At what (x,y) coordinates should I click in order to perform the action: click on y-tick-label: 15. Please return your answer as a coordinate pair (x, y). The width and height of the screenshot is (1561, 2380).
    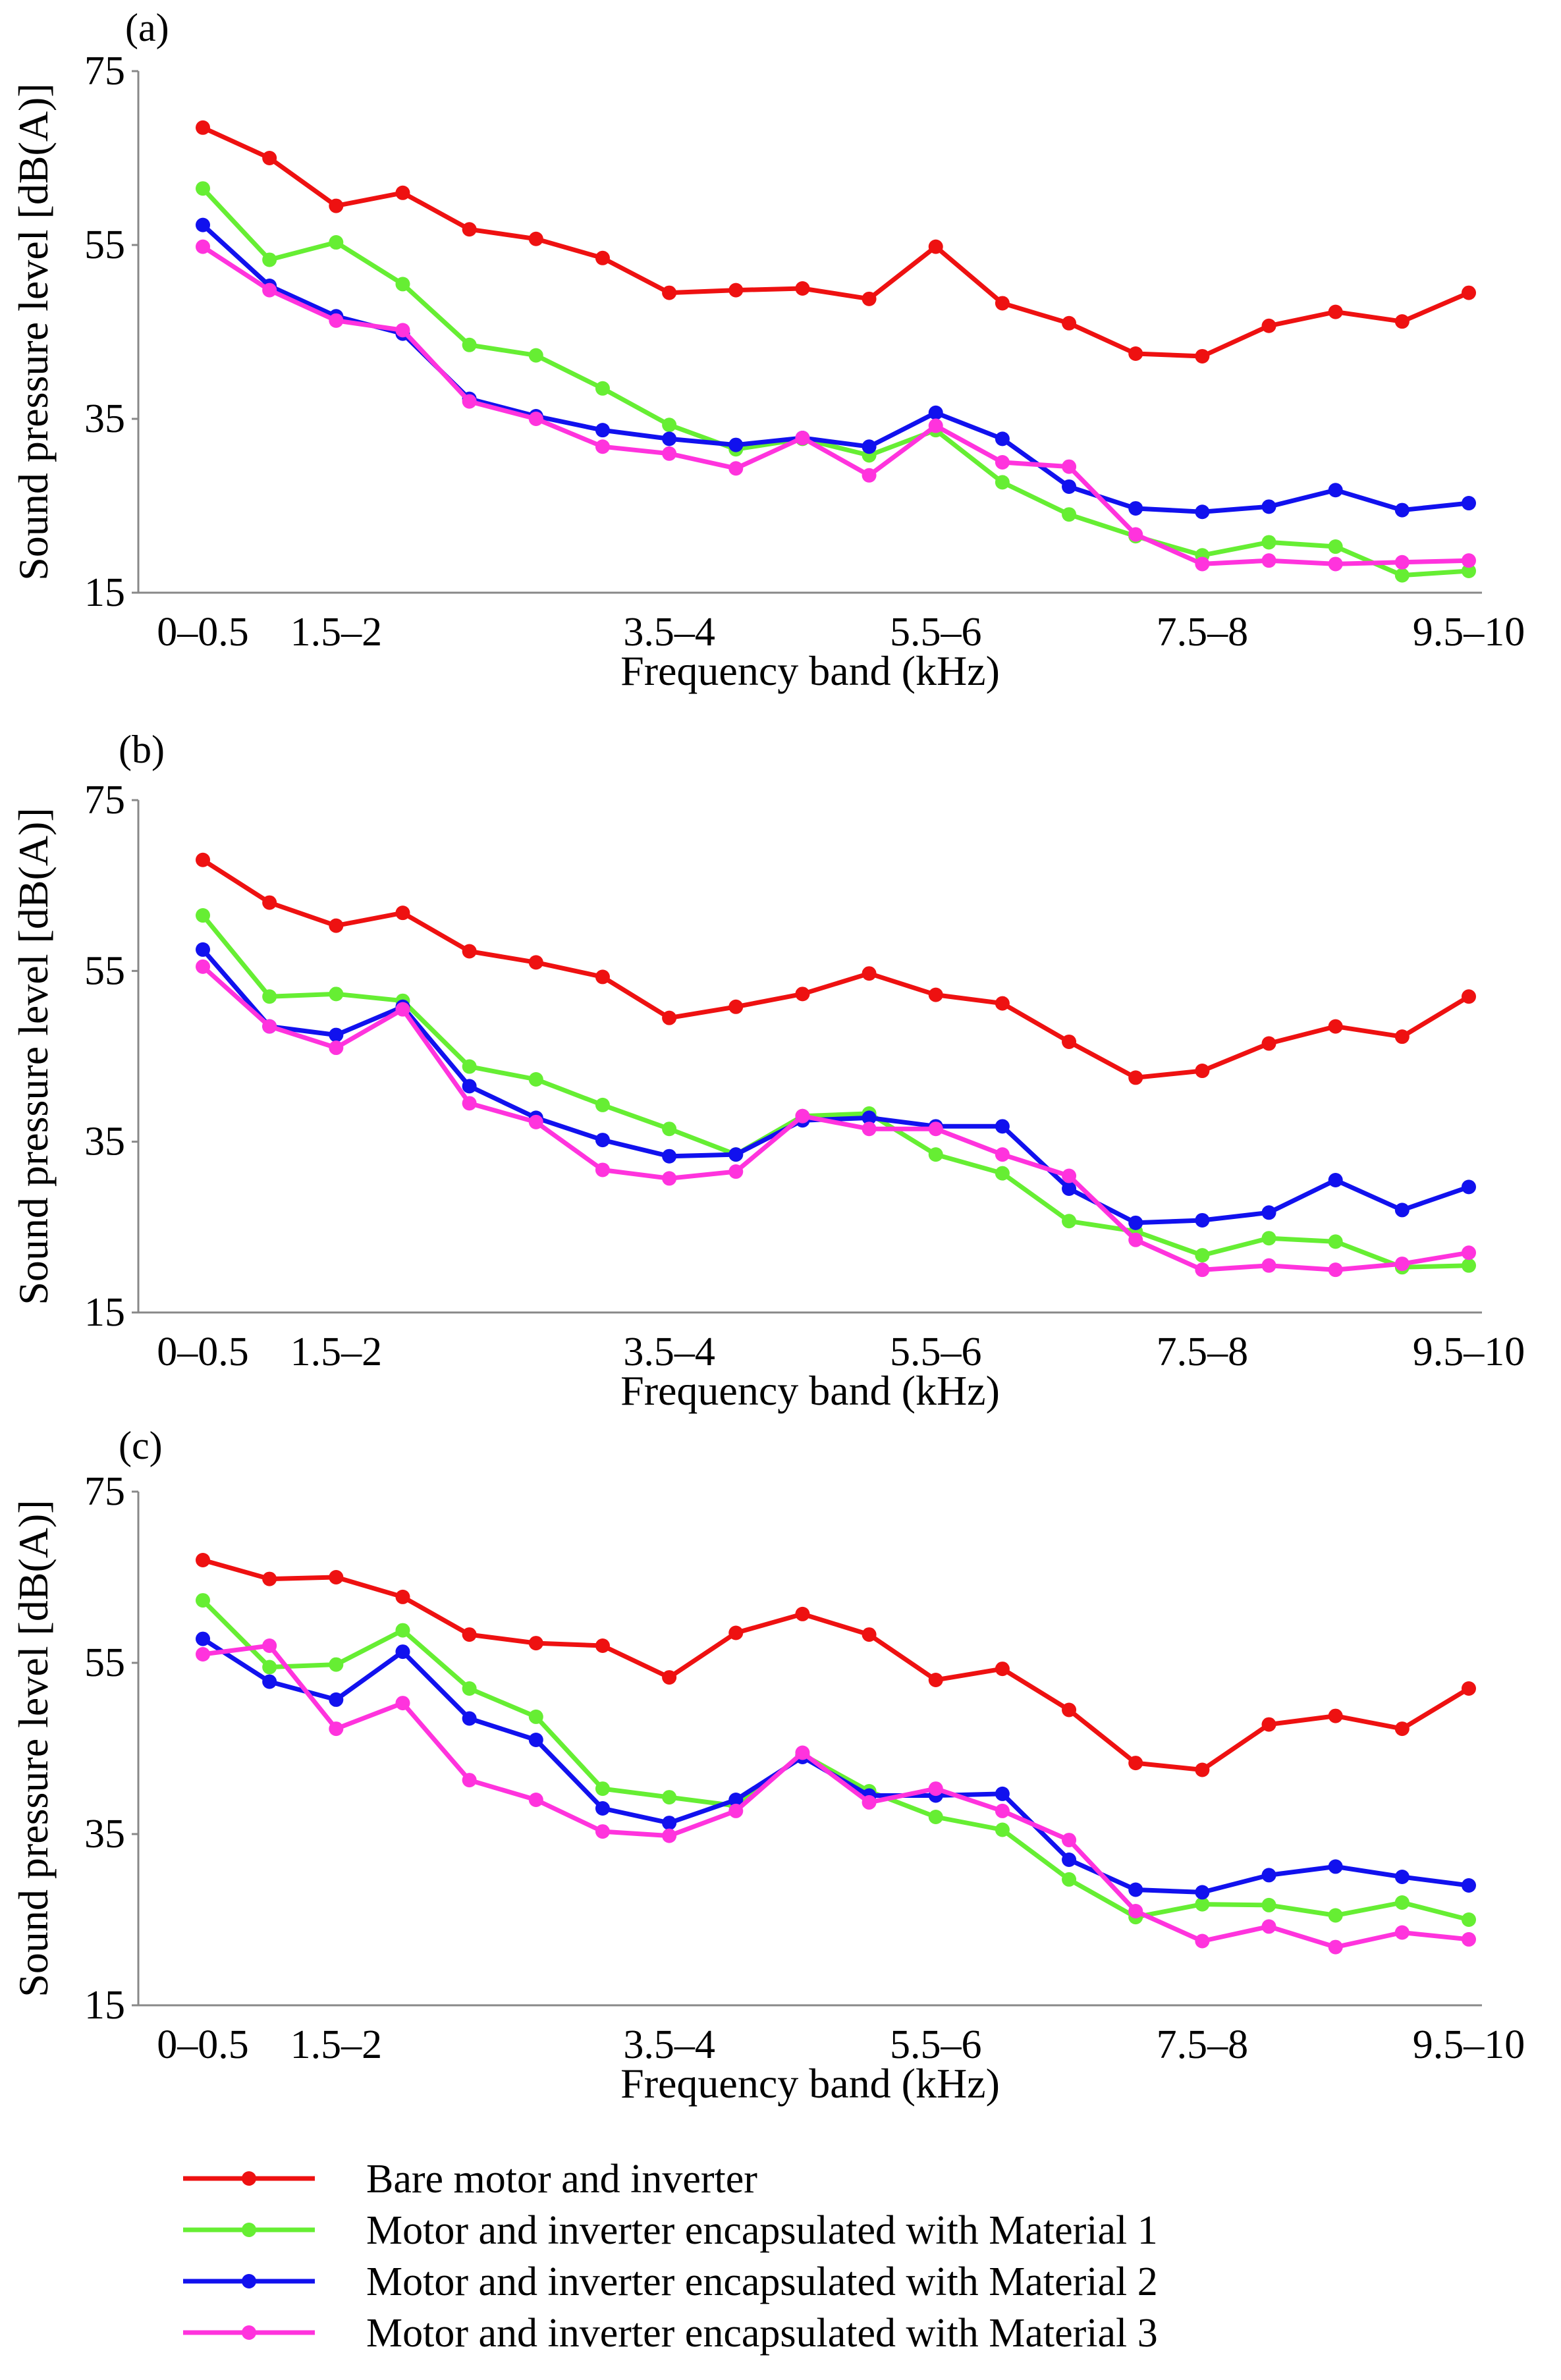
    Looking at the image, I should click on (105, 592).